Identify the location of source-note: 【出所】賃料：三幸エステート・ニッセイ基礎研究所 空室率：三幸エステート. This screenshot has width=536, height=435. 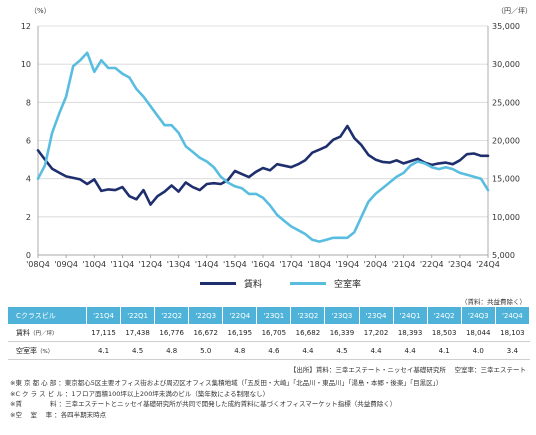
(407, 370).